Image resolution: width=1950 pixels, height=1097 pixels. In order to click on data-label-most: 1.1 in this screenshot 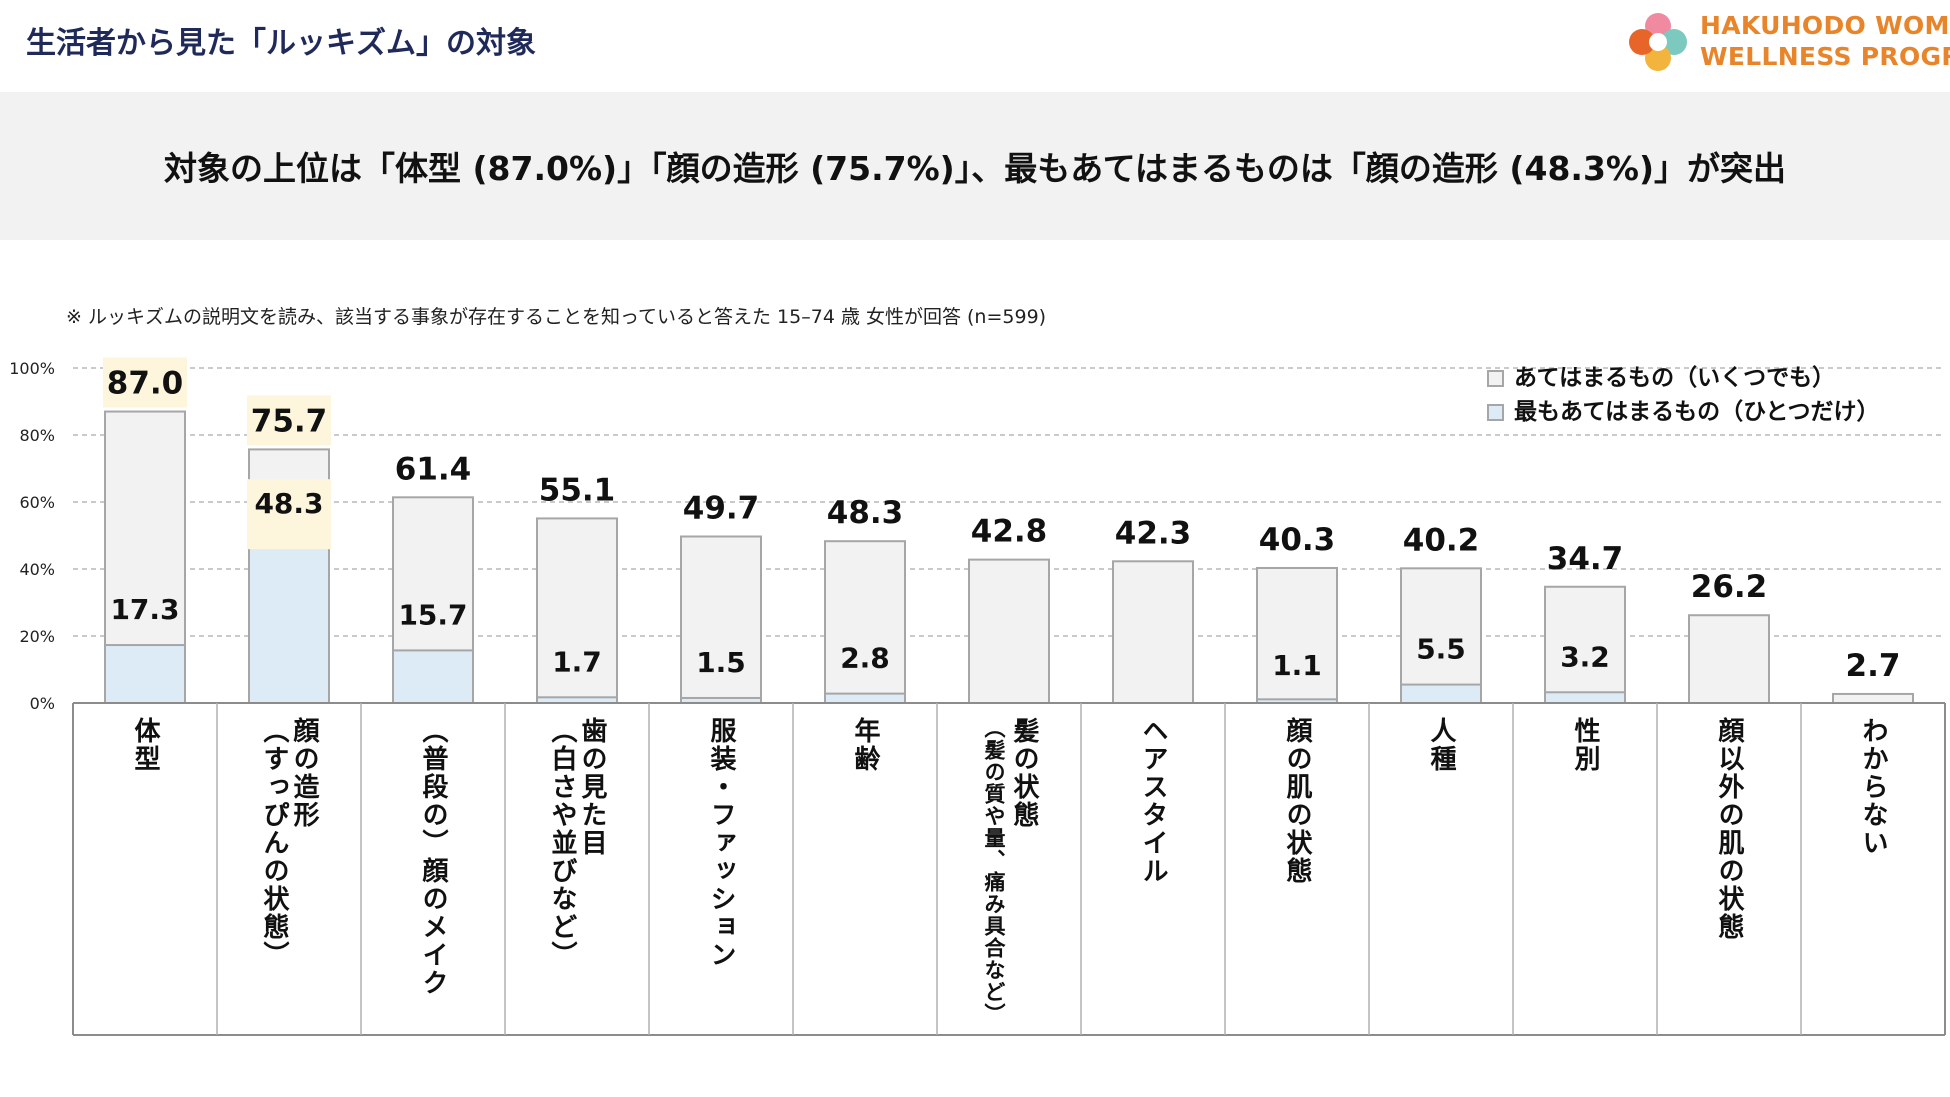, I will do `click(1297, 665)`.